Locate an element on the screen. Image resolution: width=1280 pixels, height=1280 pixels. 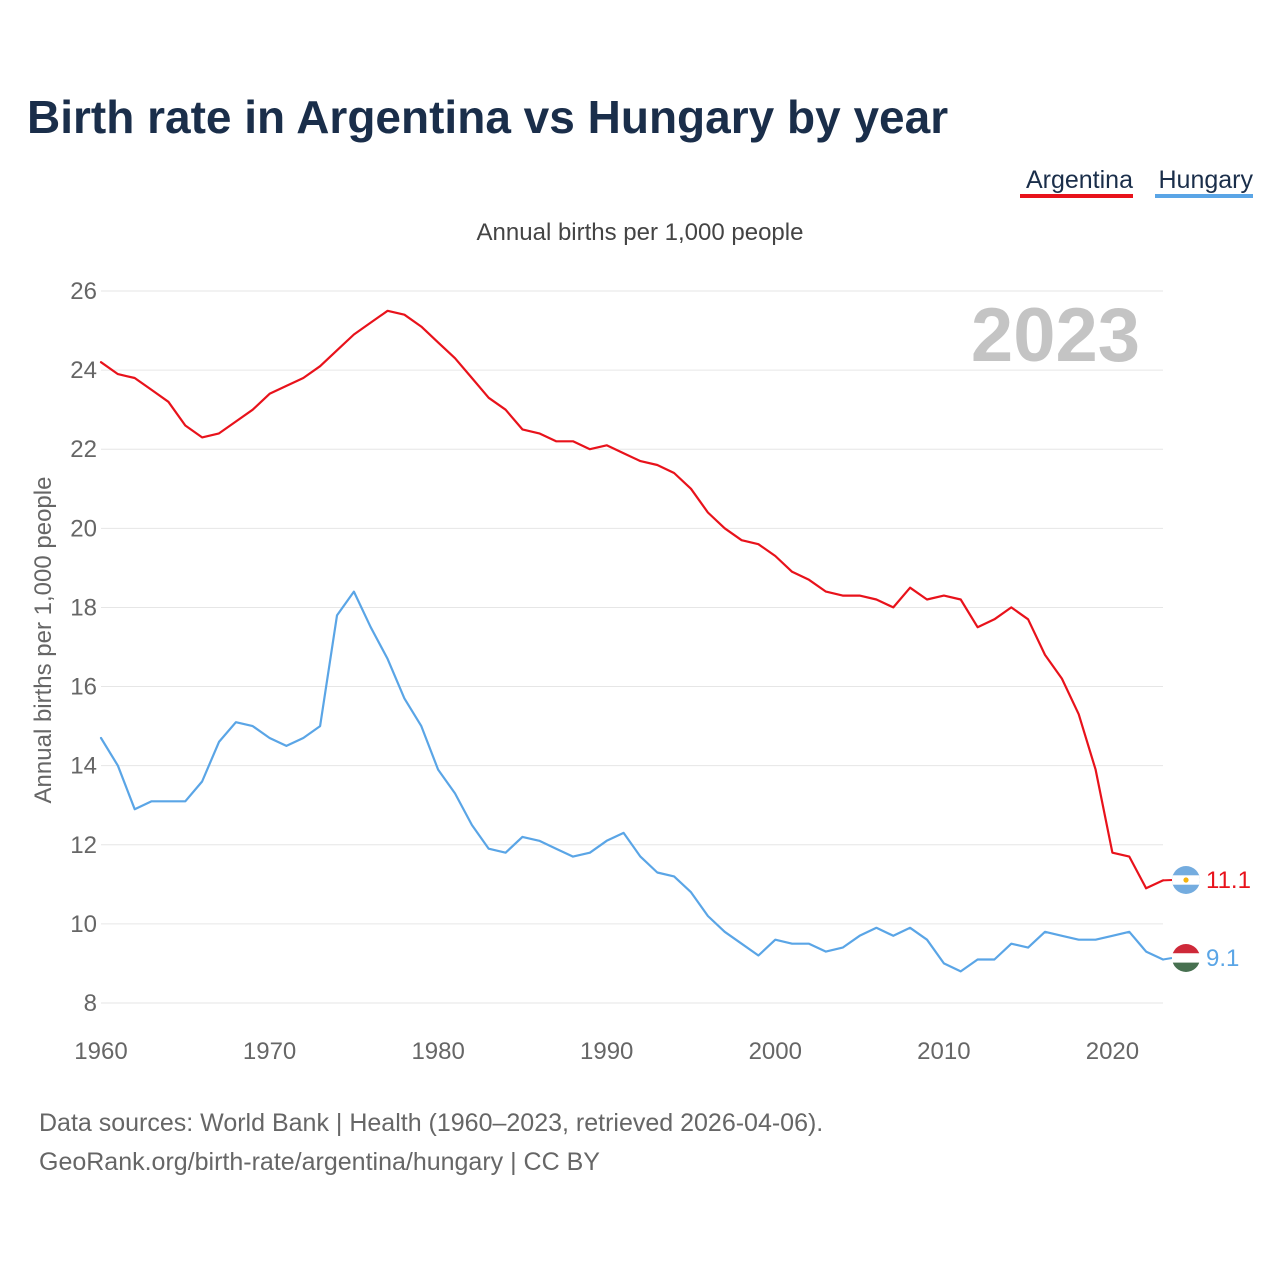
y-tick-label-8: 8 is located at coordinates (90, 1003).